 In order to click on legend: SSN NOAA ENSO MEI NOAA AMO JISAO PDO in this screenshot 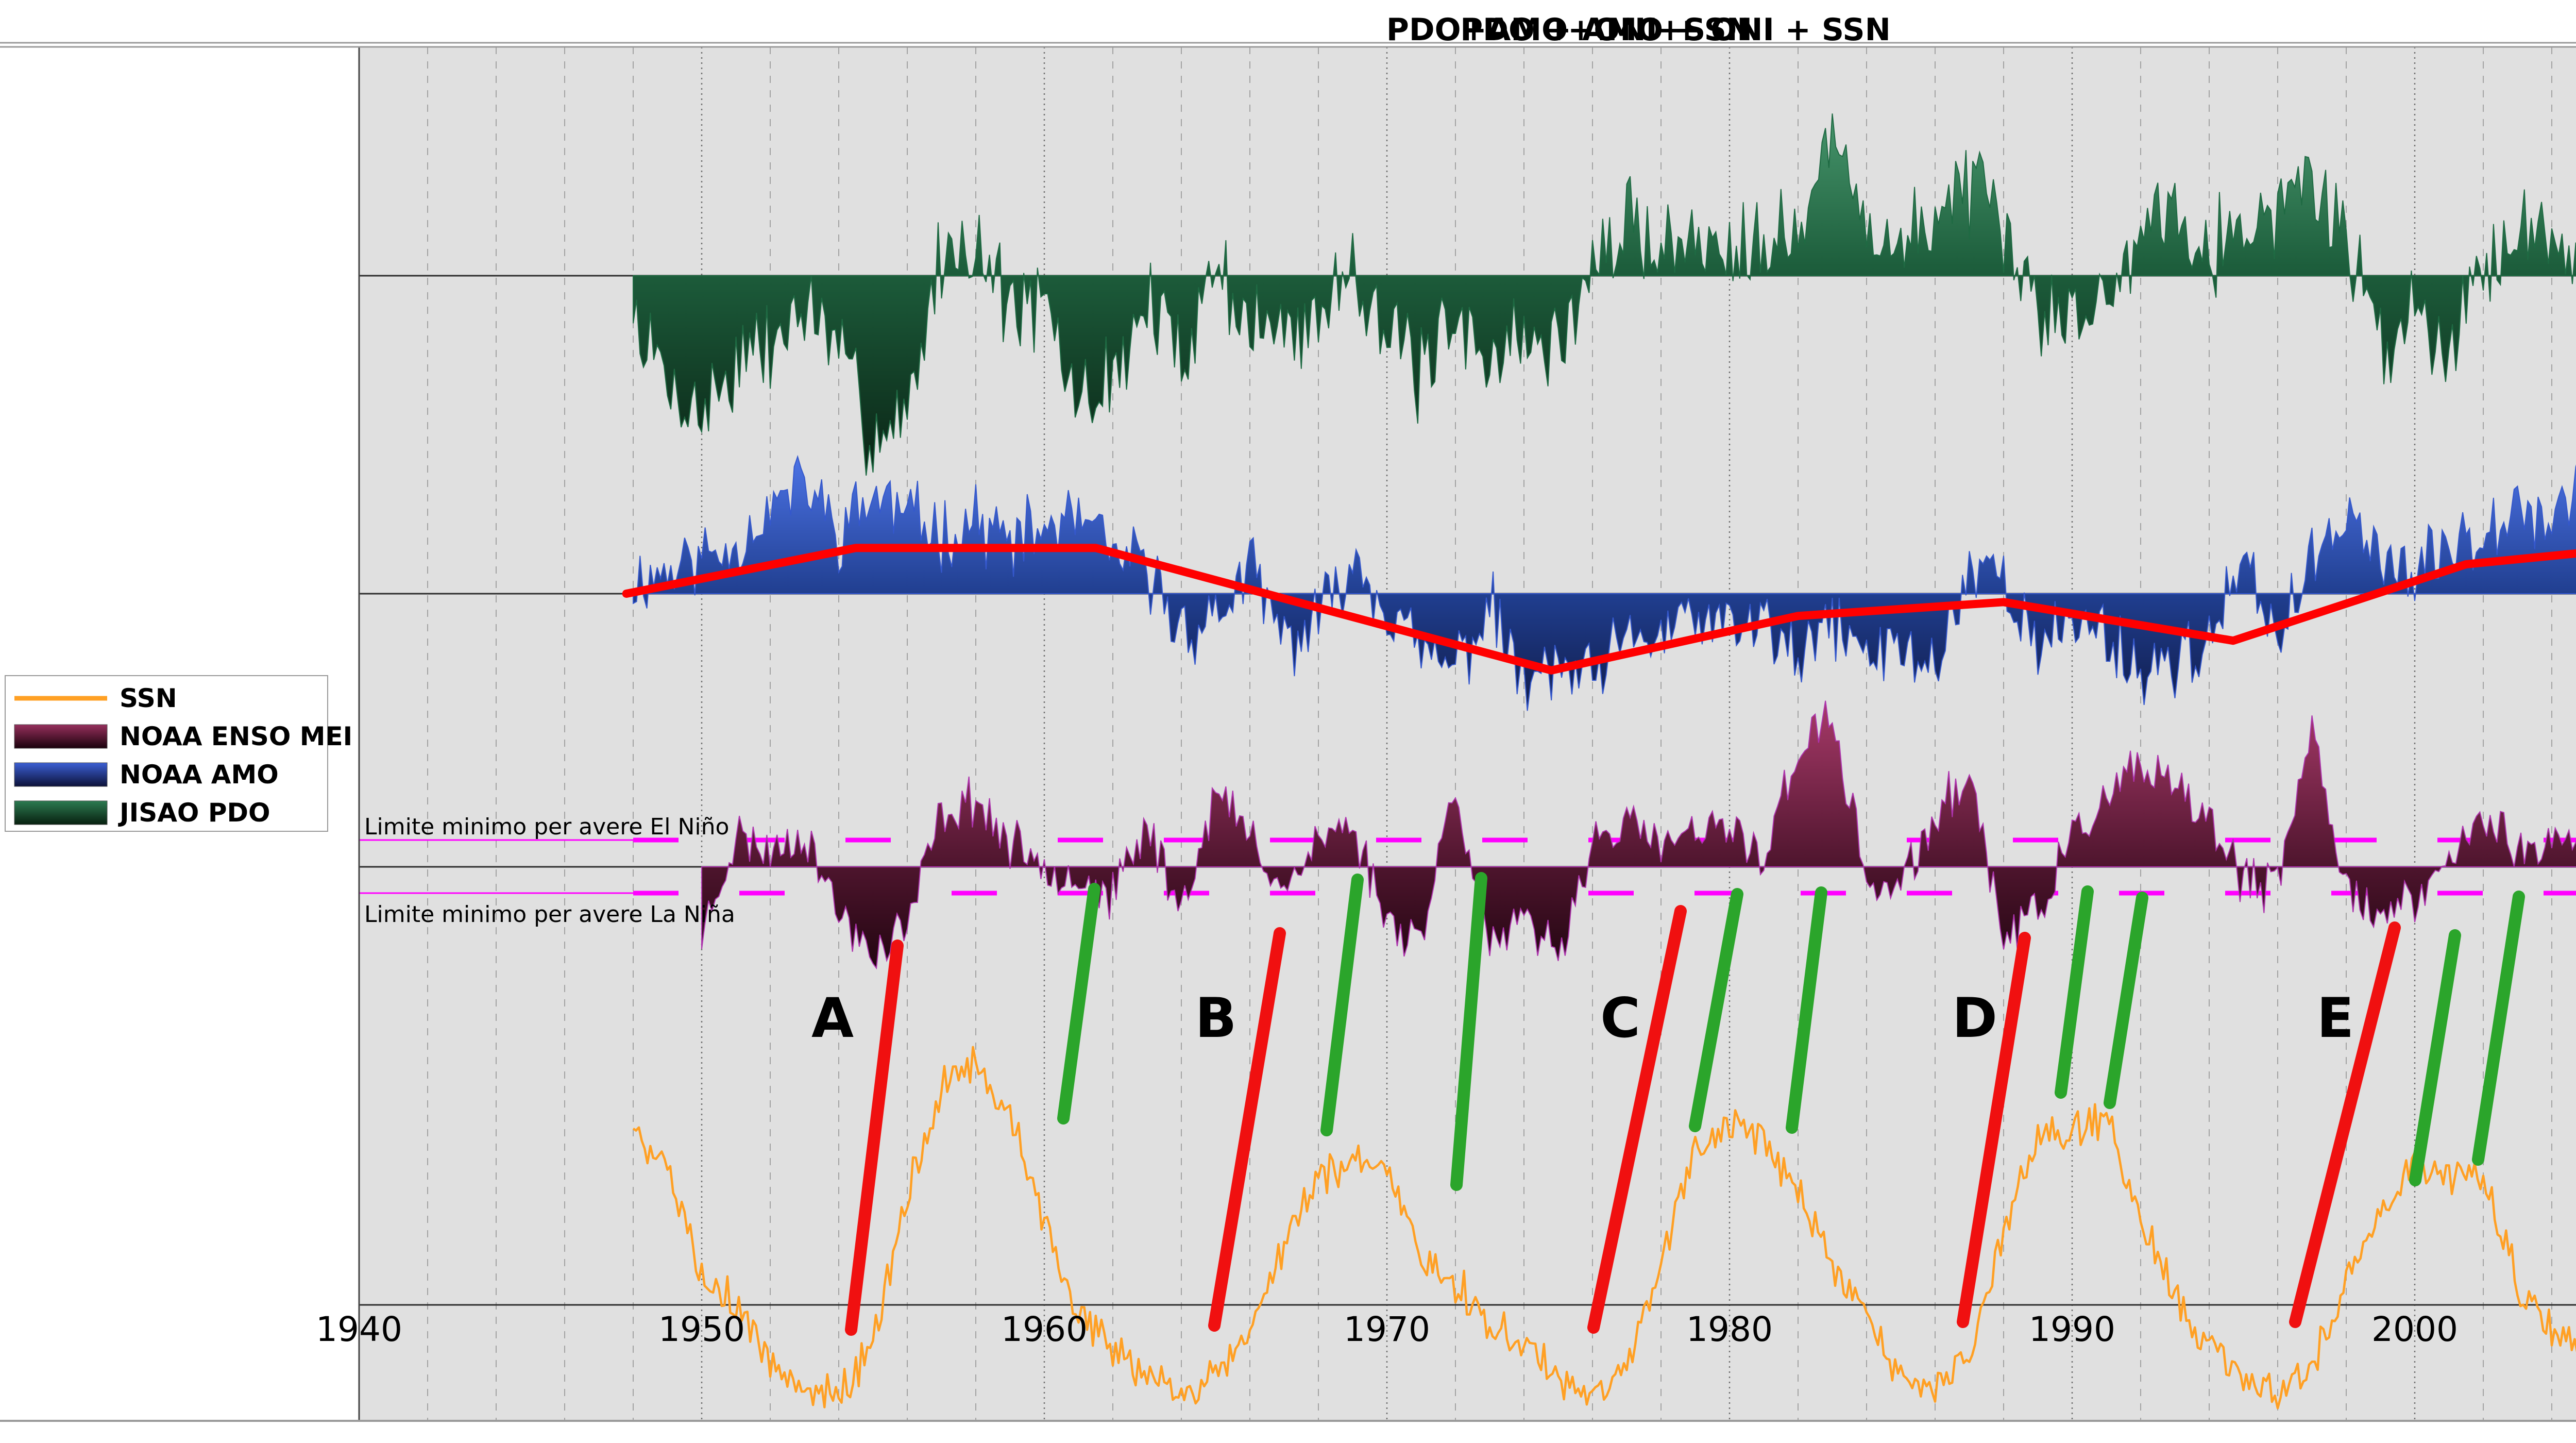, I will do `click(178, 753)`.